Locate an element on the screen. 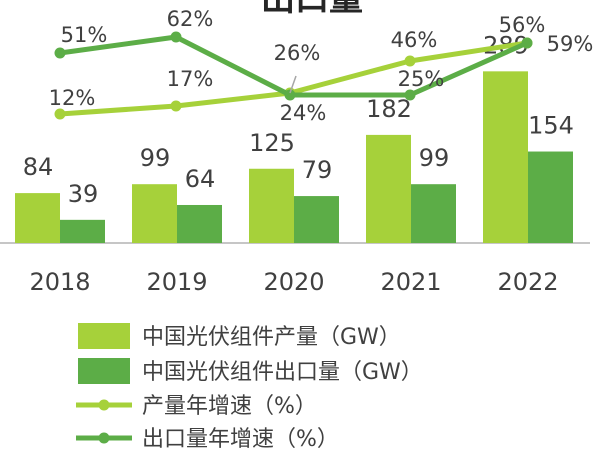 The image size is (609, 463). export-growth-label-2022: 59% is located at coordinates (570, 44).